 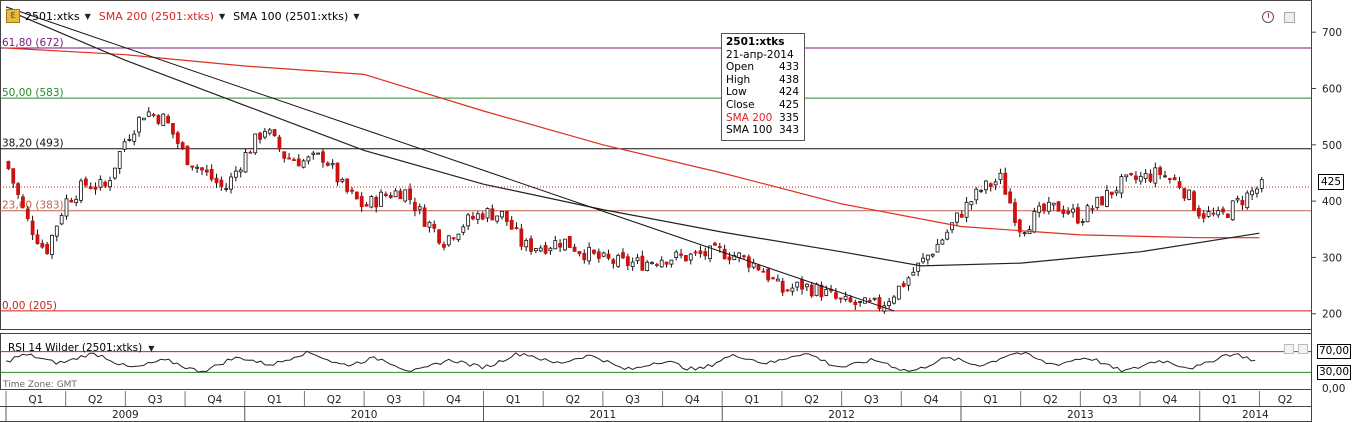 What do you see at coordinates (48, 16) in the screenshot?
I see `symbol-selector: E 2501:xtks ▼` at bounding box center [48, 16].